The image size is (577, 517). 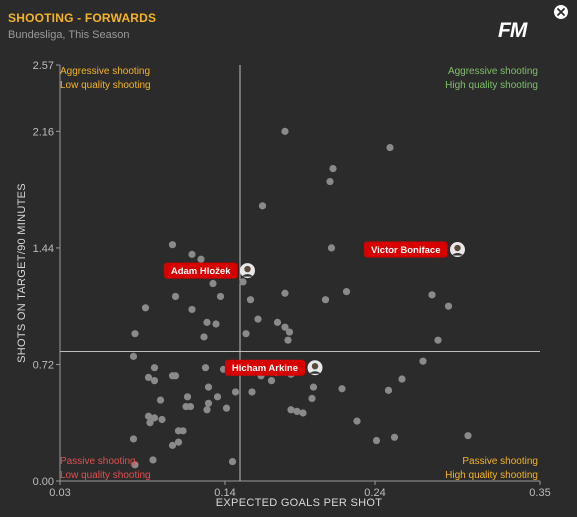 I want to click on y-axis-title: SHOTS ON TARGET/90 MINUTES, so click(x=22, y=273).